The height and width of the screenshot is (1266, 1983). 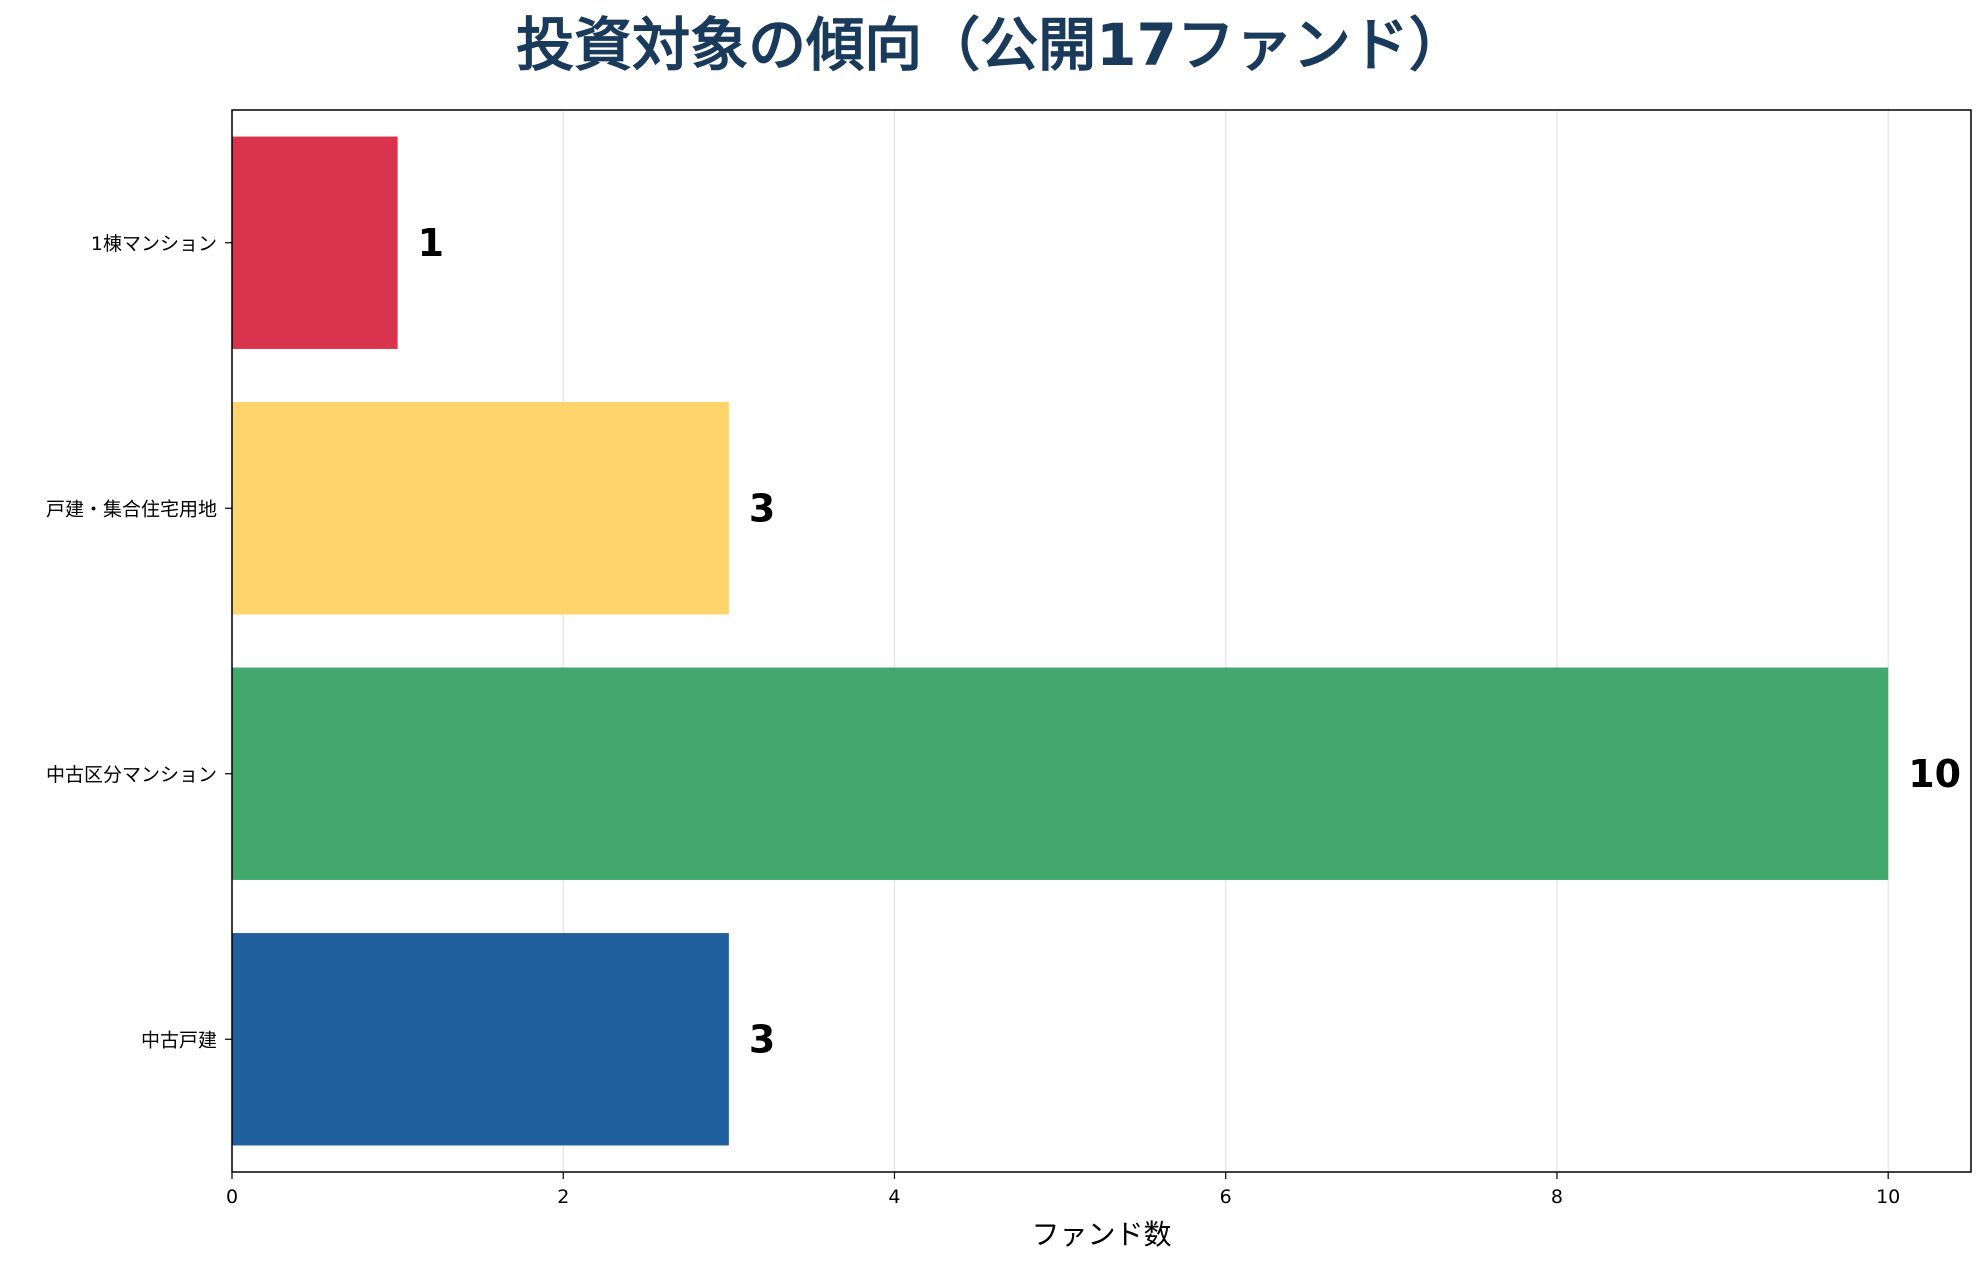 What do you see at coordinates (563, 1197) in the screenshot?
I see `x-tick-label: 2` at bounding box center [563, 1197].